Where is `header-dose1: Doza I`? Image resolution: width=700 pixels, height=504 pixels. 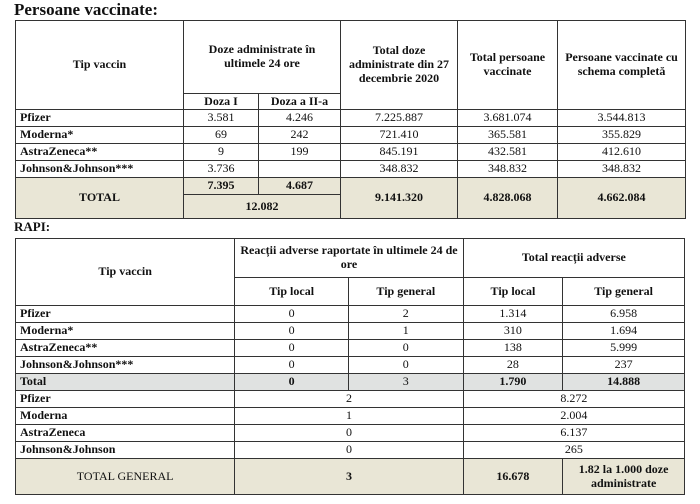 header-dose1: Doza I is located at coordinates (221, 101).